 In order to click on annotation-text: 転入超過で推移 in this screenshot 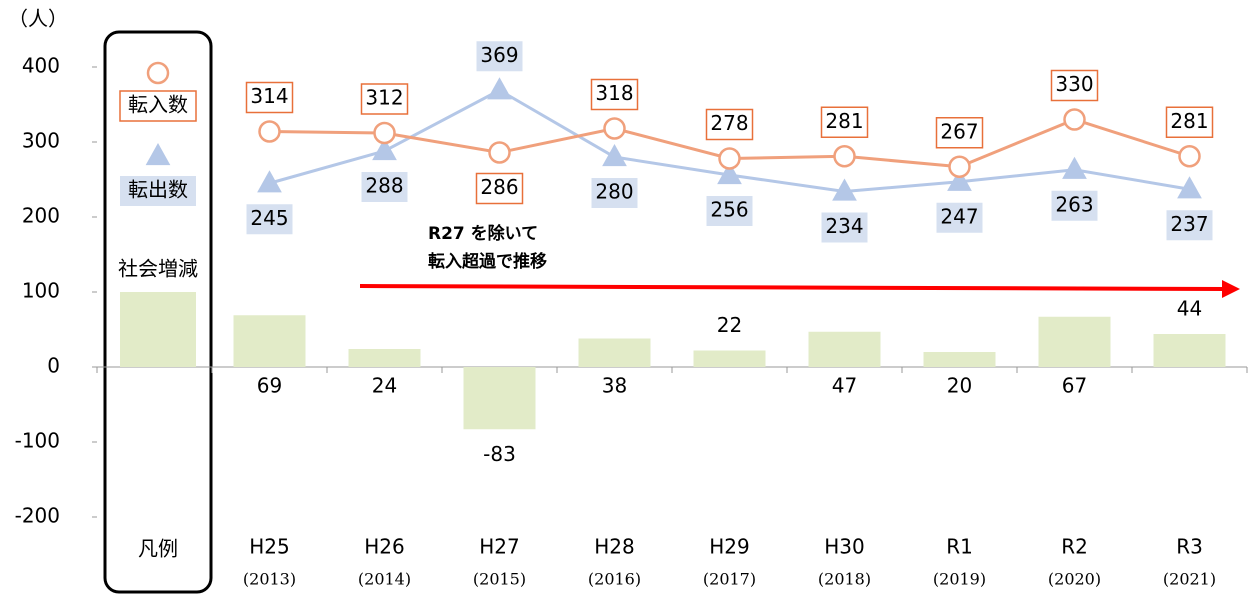, I will do `click(487, 261)`.